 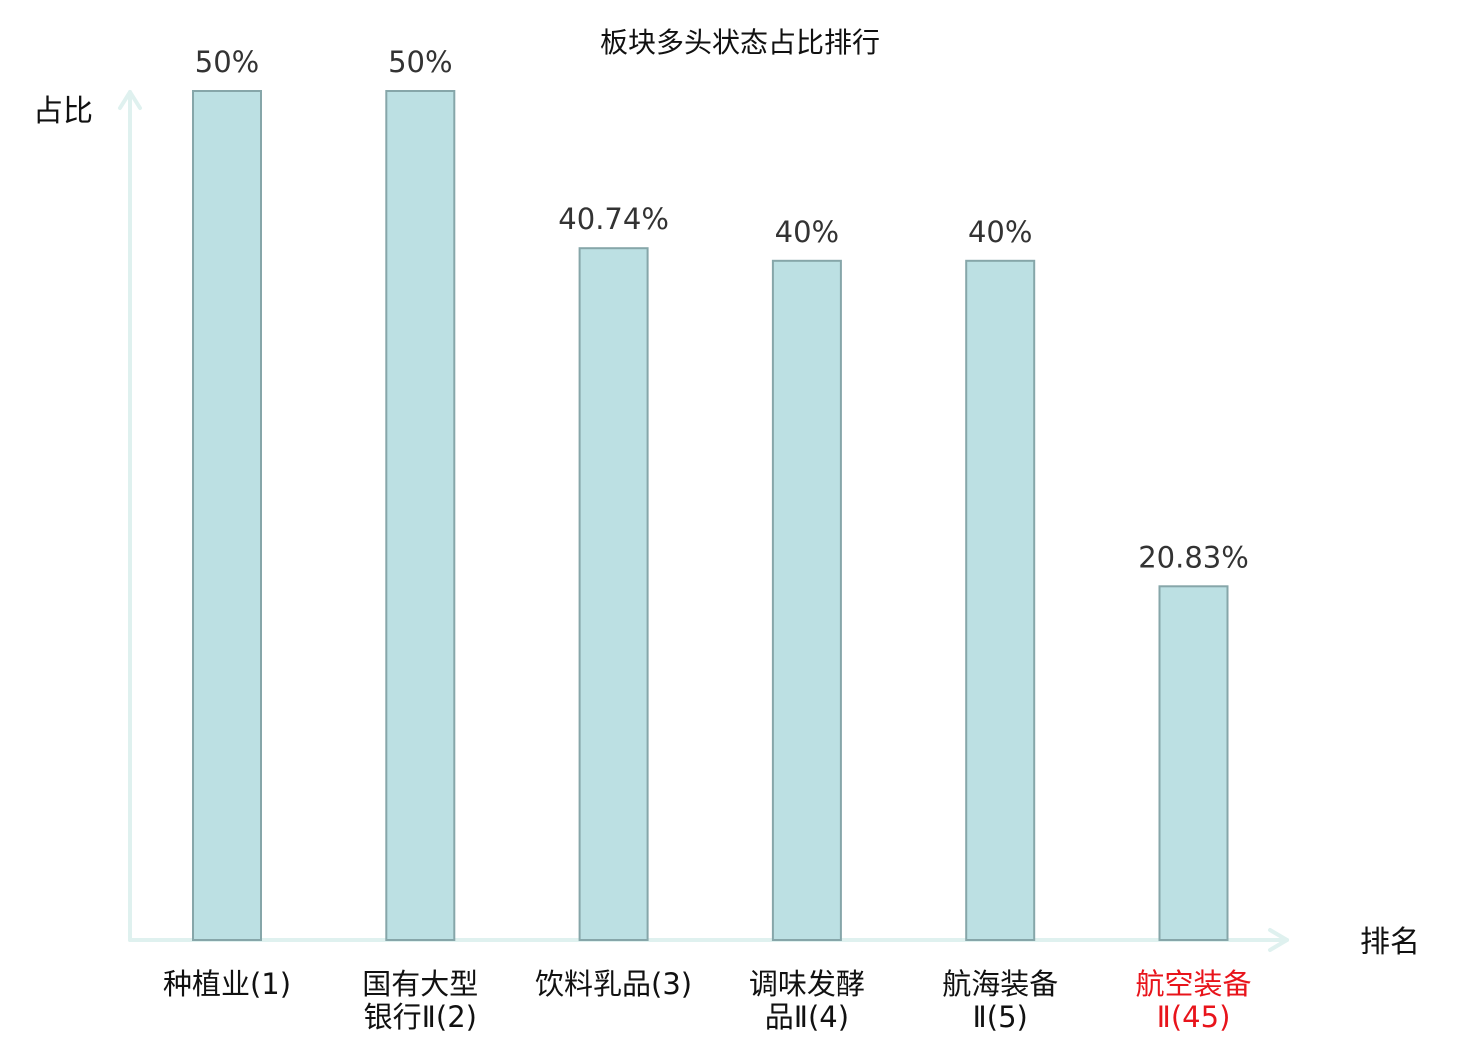 What do you see at coordinates (1000, 1017) in the screenshot?
I see `x-tick-label-line: Ⅱ(5)` at bounding box center [1000, 1017].